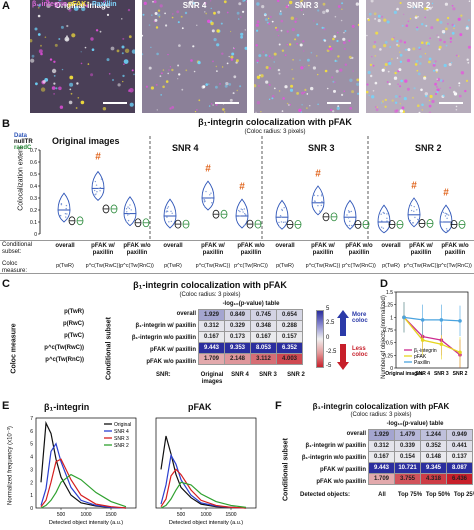  I want to click on table-row: 9.443 10.721 9.345 8.087, so click(420, 468).